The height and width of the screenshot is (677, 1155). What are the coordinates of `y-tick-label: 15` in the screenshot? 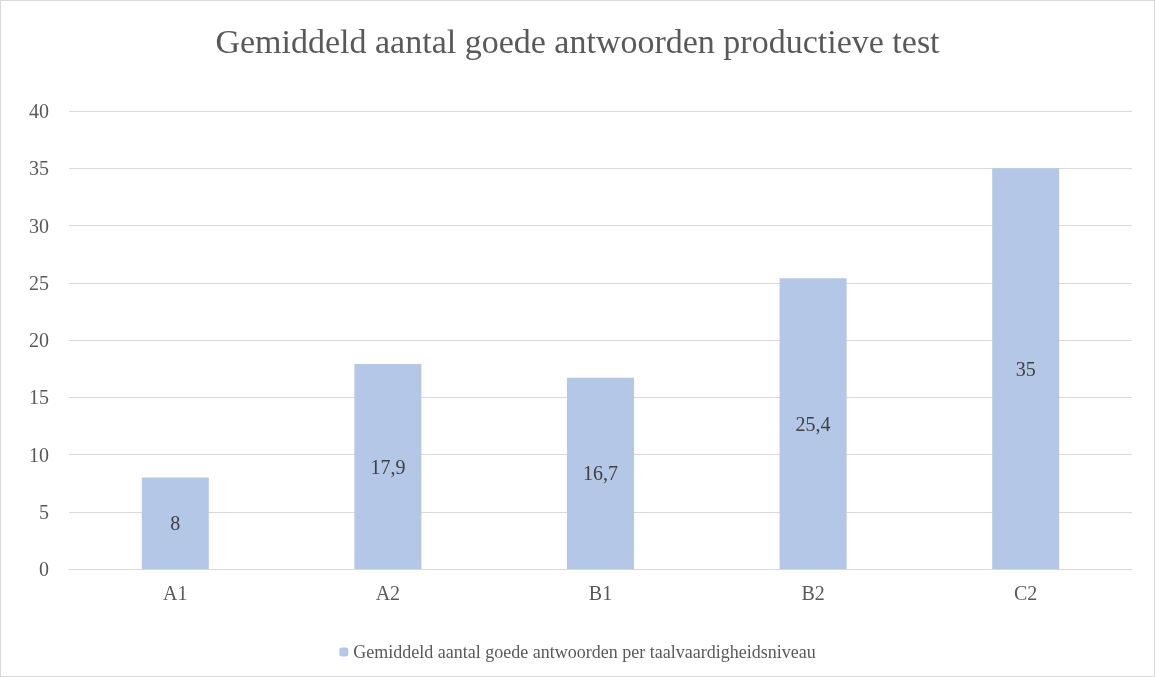 It's located at (39, 397).